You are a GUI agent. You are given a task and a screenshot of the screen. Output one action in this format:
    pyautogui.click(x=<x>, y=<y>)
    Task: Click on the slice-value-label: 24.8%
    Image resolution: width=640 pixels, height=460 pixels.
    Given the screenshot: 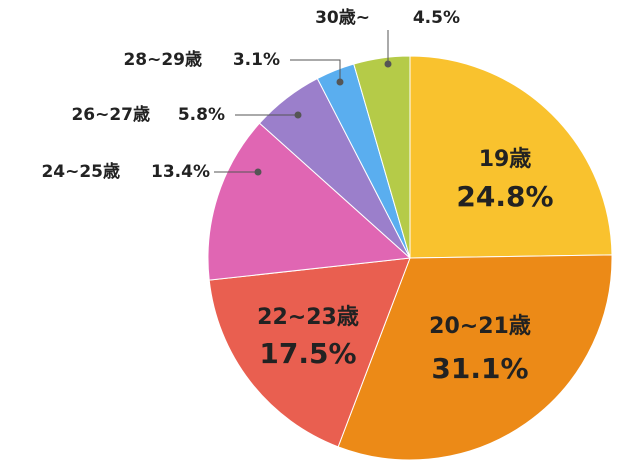 What is the action you would take?
    pyautogui.click(x=504, y=196)
    